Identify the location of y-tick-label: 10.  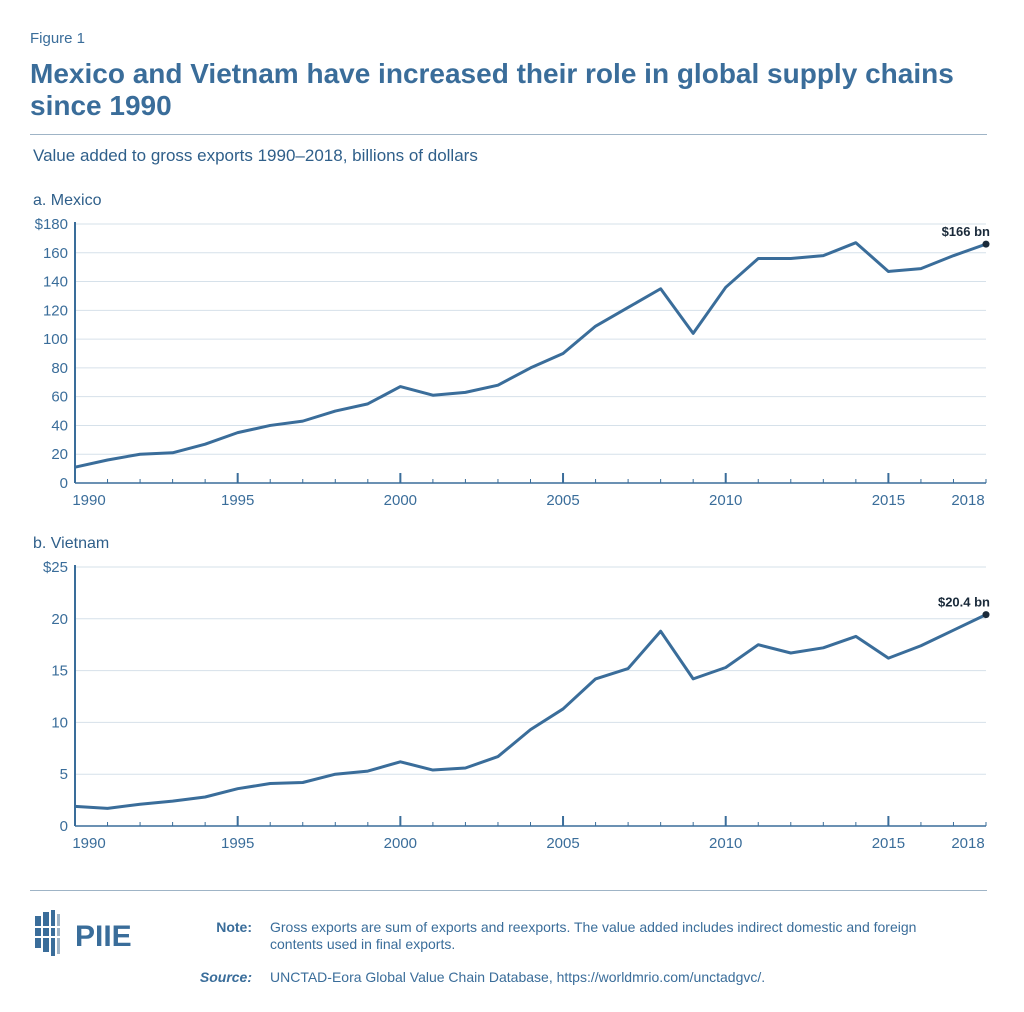
(59, 722).